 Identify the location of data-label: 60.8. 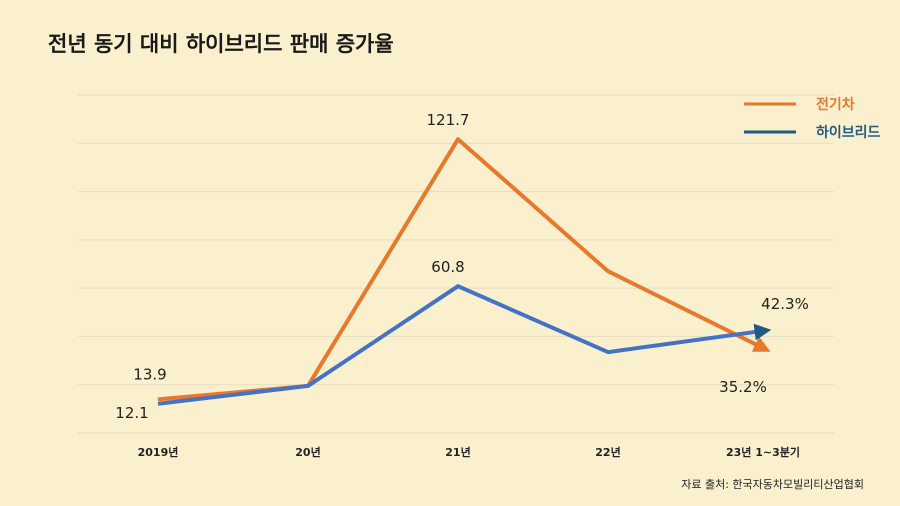
(447, 267).